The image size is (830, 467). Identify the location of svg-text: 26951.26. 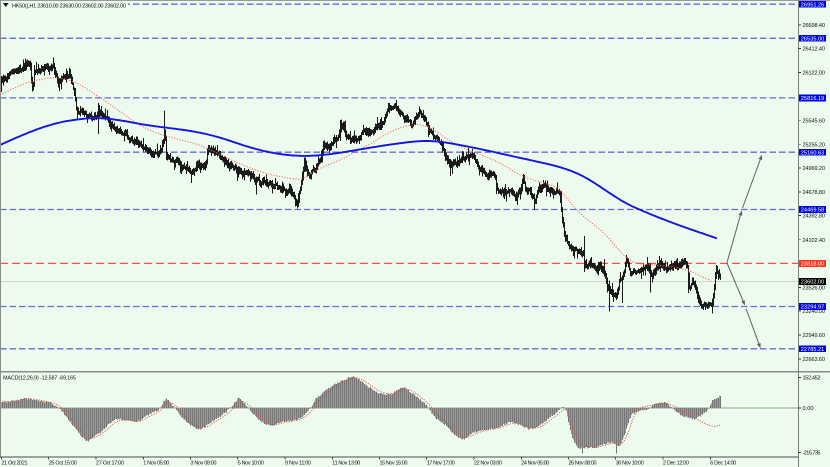
(813, 5).